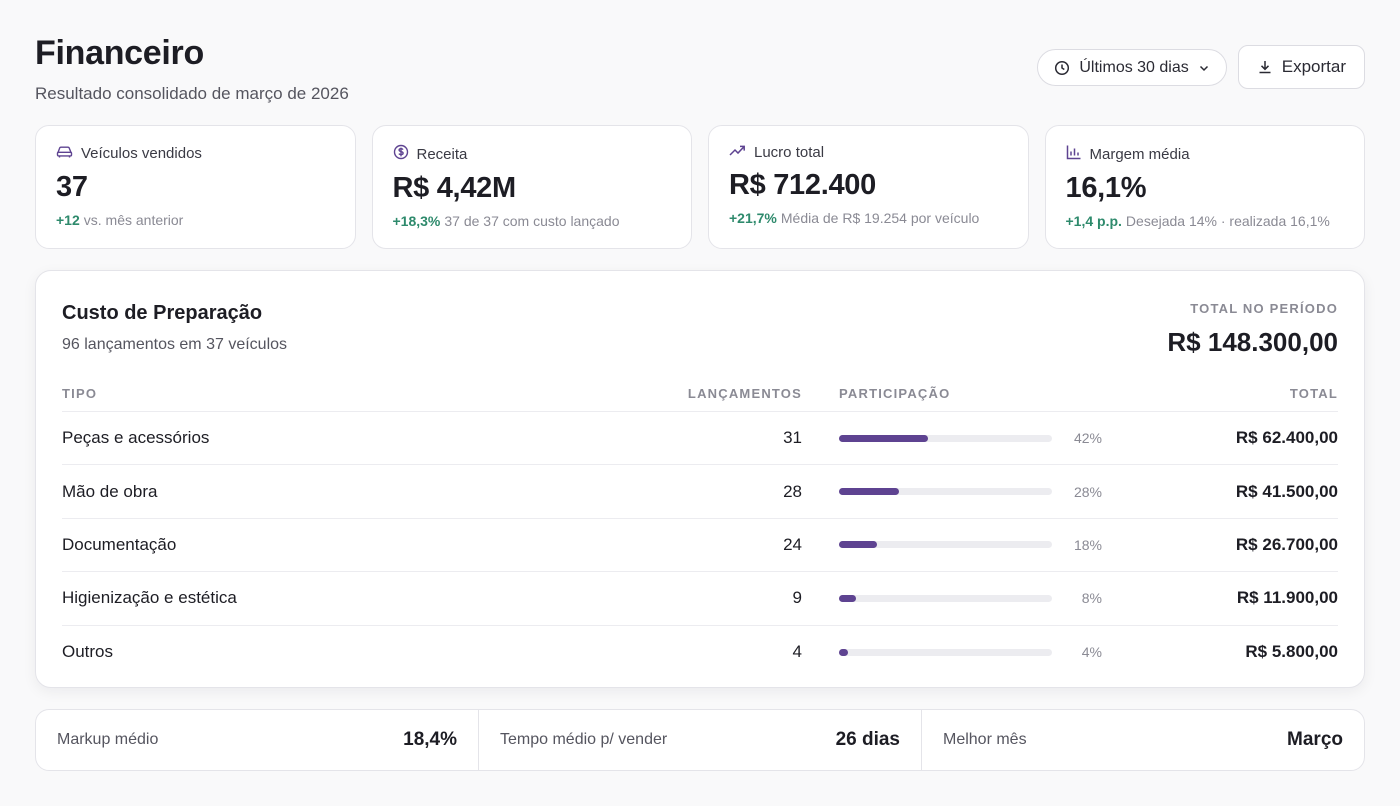 Image resolution: width=1400 pixels, height=806 pixels. What do you see at coordinates (1315, 739) in the screenshot?
I see `stat-value: Março` at bounding box center [1315, 739].